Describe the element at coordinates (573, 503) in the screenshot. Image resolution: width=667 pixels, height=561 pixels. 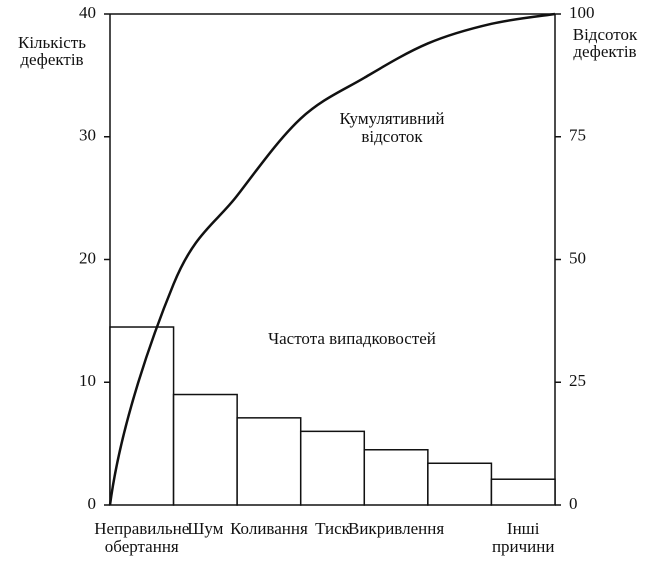
I see `y2-tick-label: 0` at that location.